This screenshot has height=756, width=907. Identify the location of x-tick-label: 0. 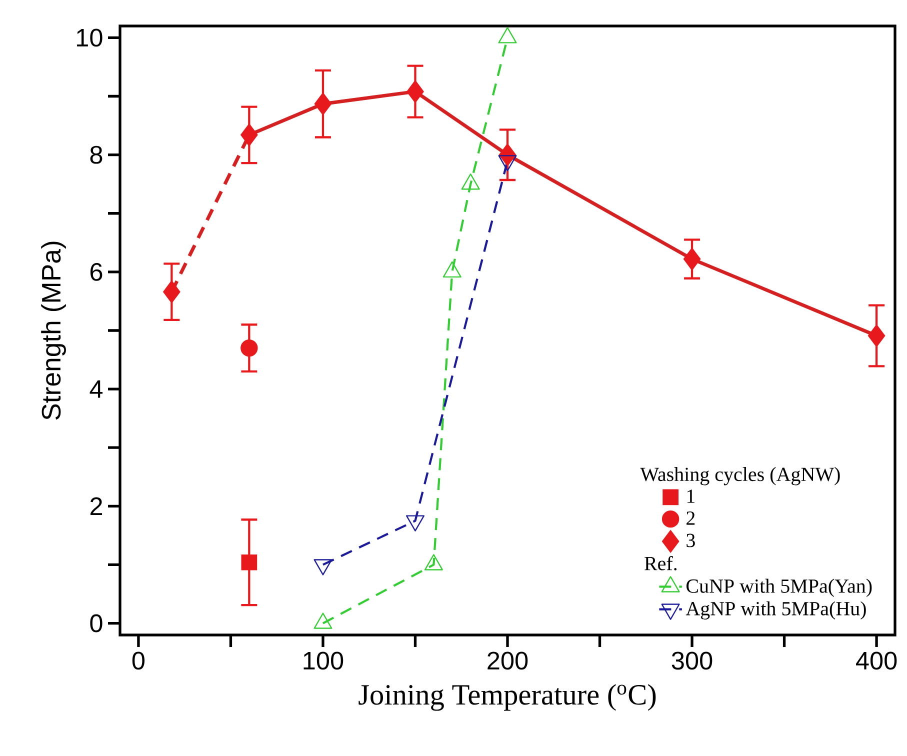
(138, 661).